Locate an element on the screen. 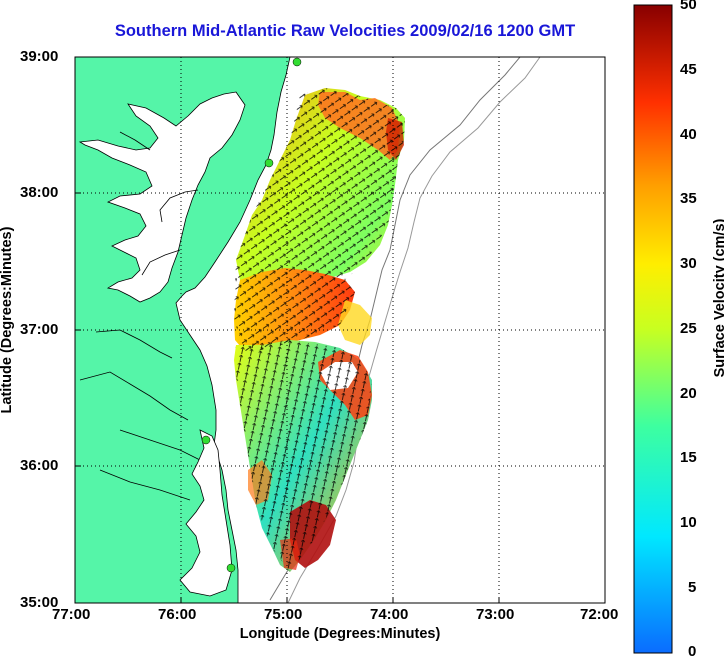 This screenshot has height=660, width=724. y-tick-label: 35:00 is located at coordinates (39, 602).